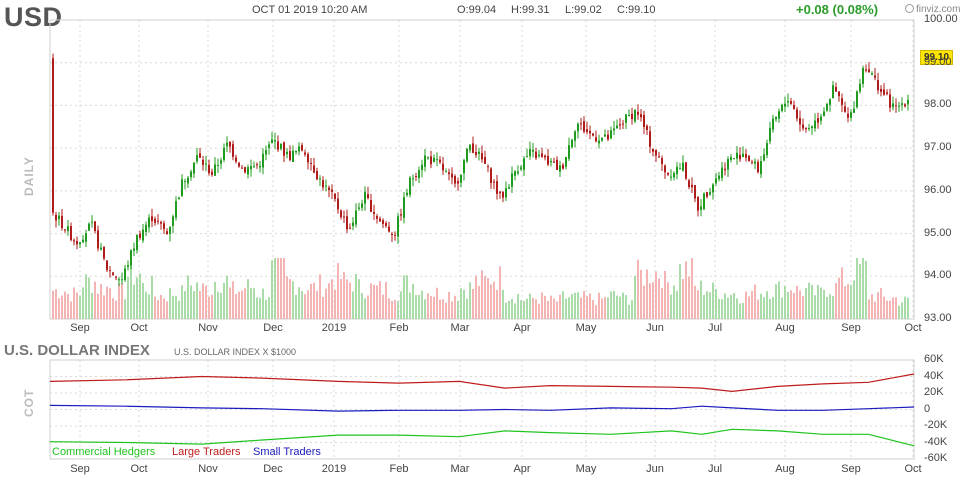  I want to click on price-y-tick: 98.00, so click(938, 104).